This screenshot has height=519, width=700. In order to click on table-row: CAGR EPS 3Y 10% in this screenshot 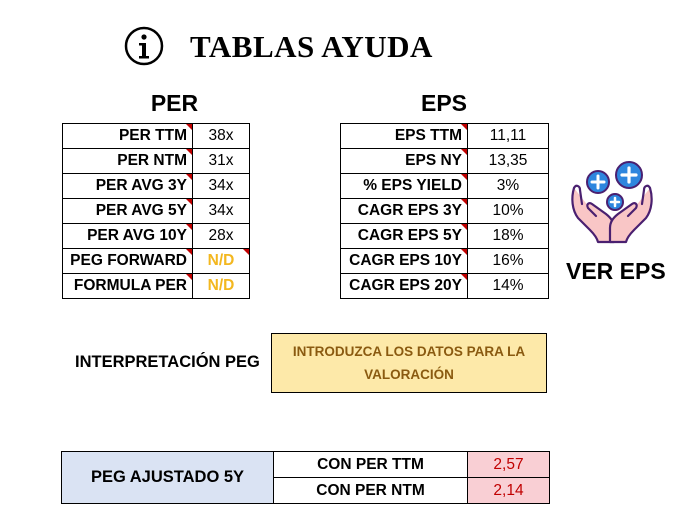, I will do `click(444, 211)`.